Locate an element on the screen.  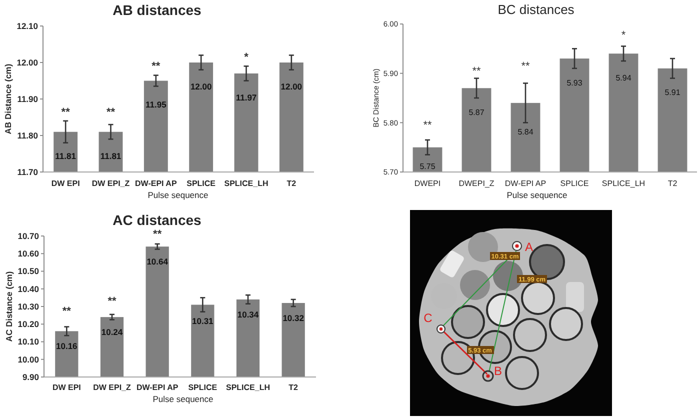
chart-title: AB distances is located at coordinates (157, 10).